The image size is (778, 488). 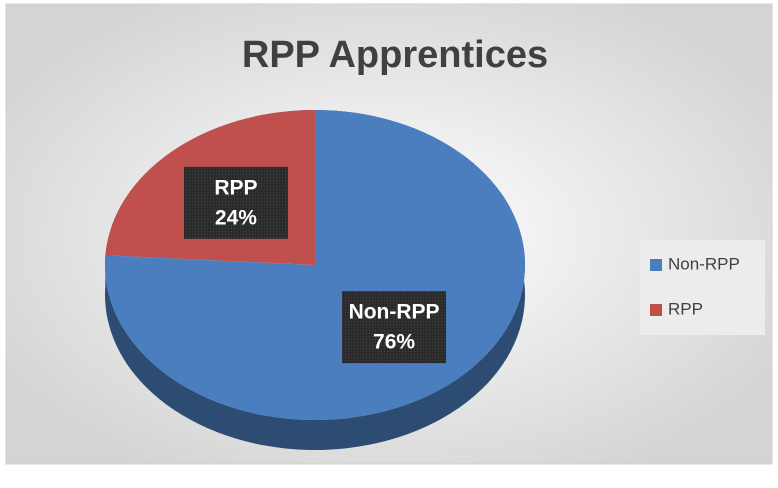 I want to click on data-label-category: RPP, so click(x=235, y=187).